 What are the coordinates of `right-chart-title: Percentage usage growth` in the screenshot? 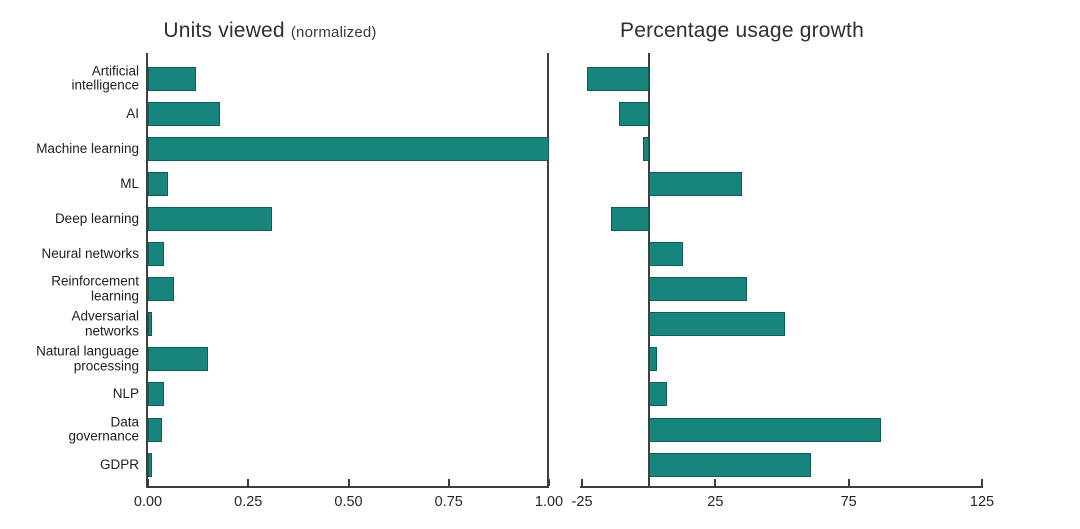 It's located at (742, 31).